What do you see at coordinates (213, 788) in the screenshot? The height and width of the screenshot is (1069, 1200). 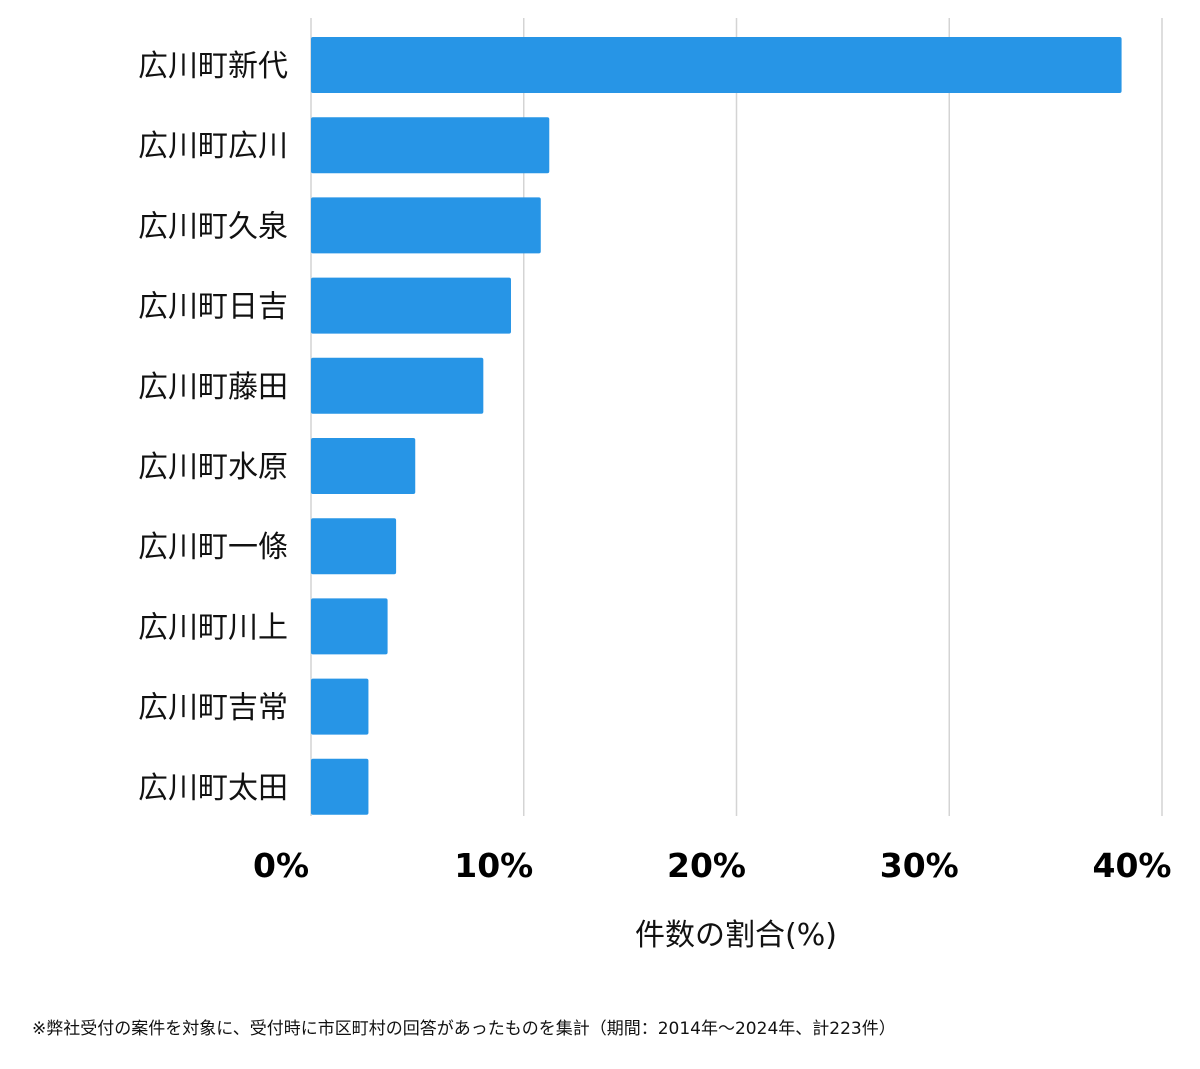 I see `category-label: 広川町太田` at bounding box center [213, 788].